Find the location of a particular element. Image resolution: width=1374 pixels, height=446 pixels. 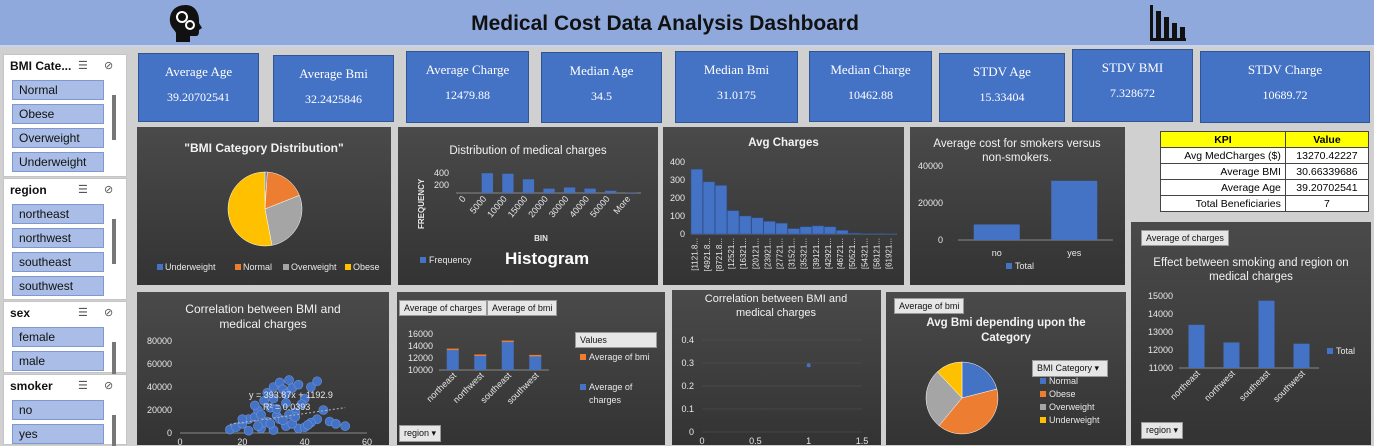

table-cell: Avg MedCharges ($) is located at coordinates (1223, 156).